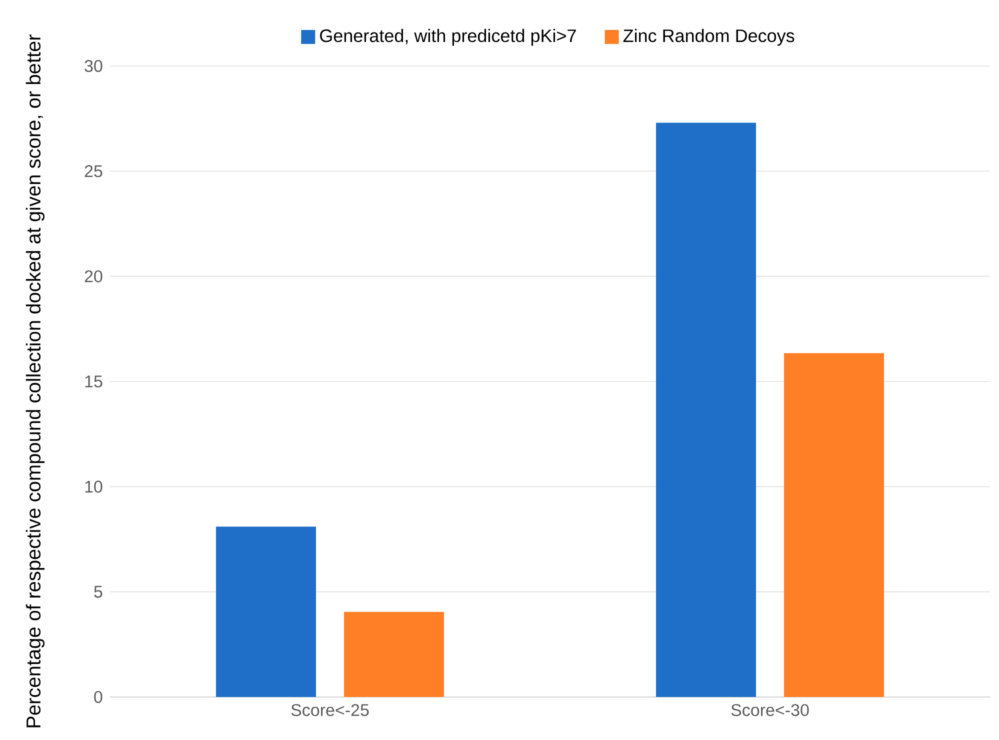  Describe the element at coordinates (770, 710) in the screenshot. I see `x-tick-label: Score<-30` at that location.